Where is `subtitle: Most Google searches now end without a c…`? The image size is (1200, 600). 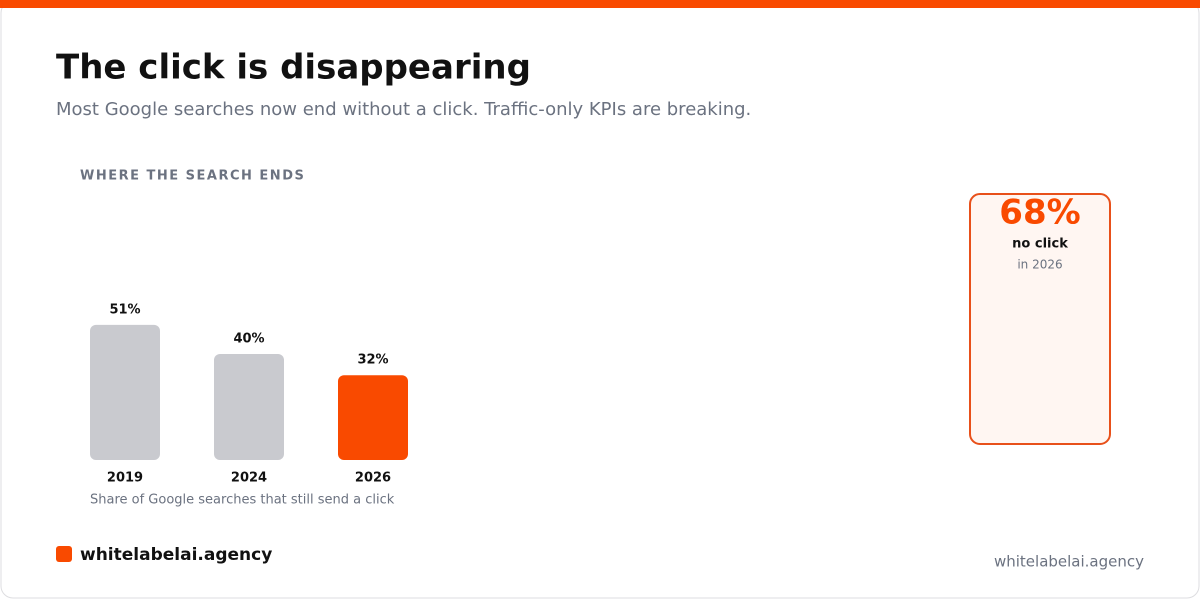
subtitle: Most Google searches now end without a c… is located at coordinates (403, 109).